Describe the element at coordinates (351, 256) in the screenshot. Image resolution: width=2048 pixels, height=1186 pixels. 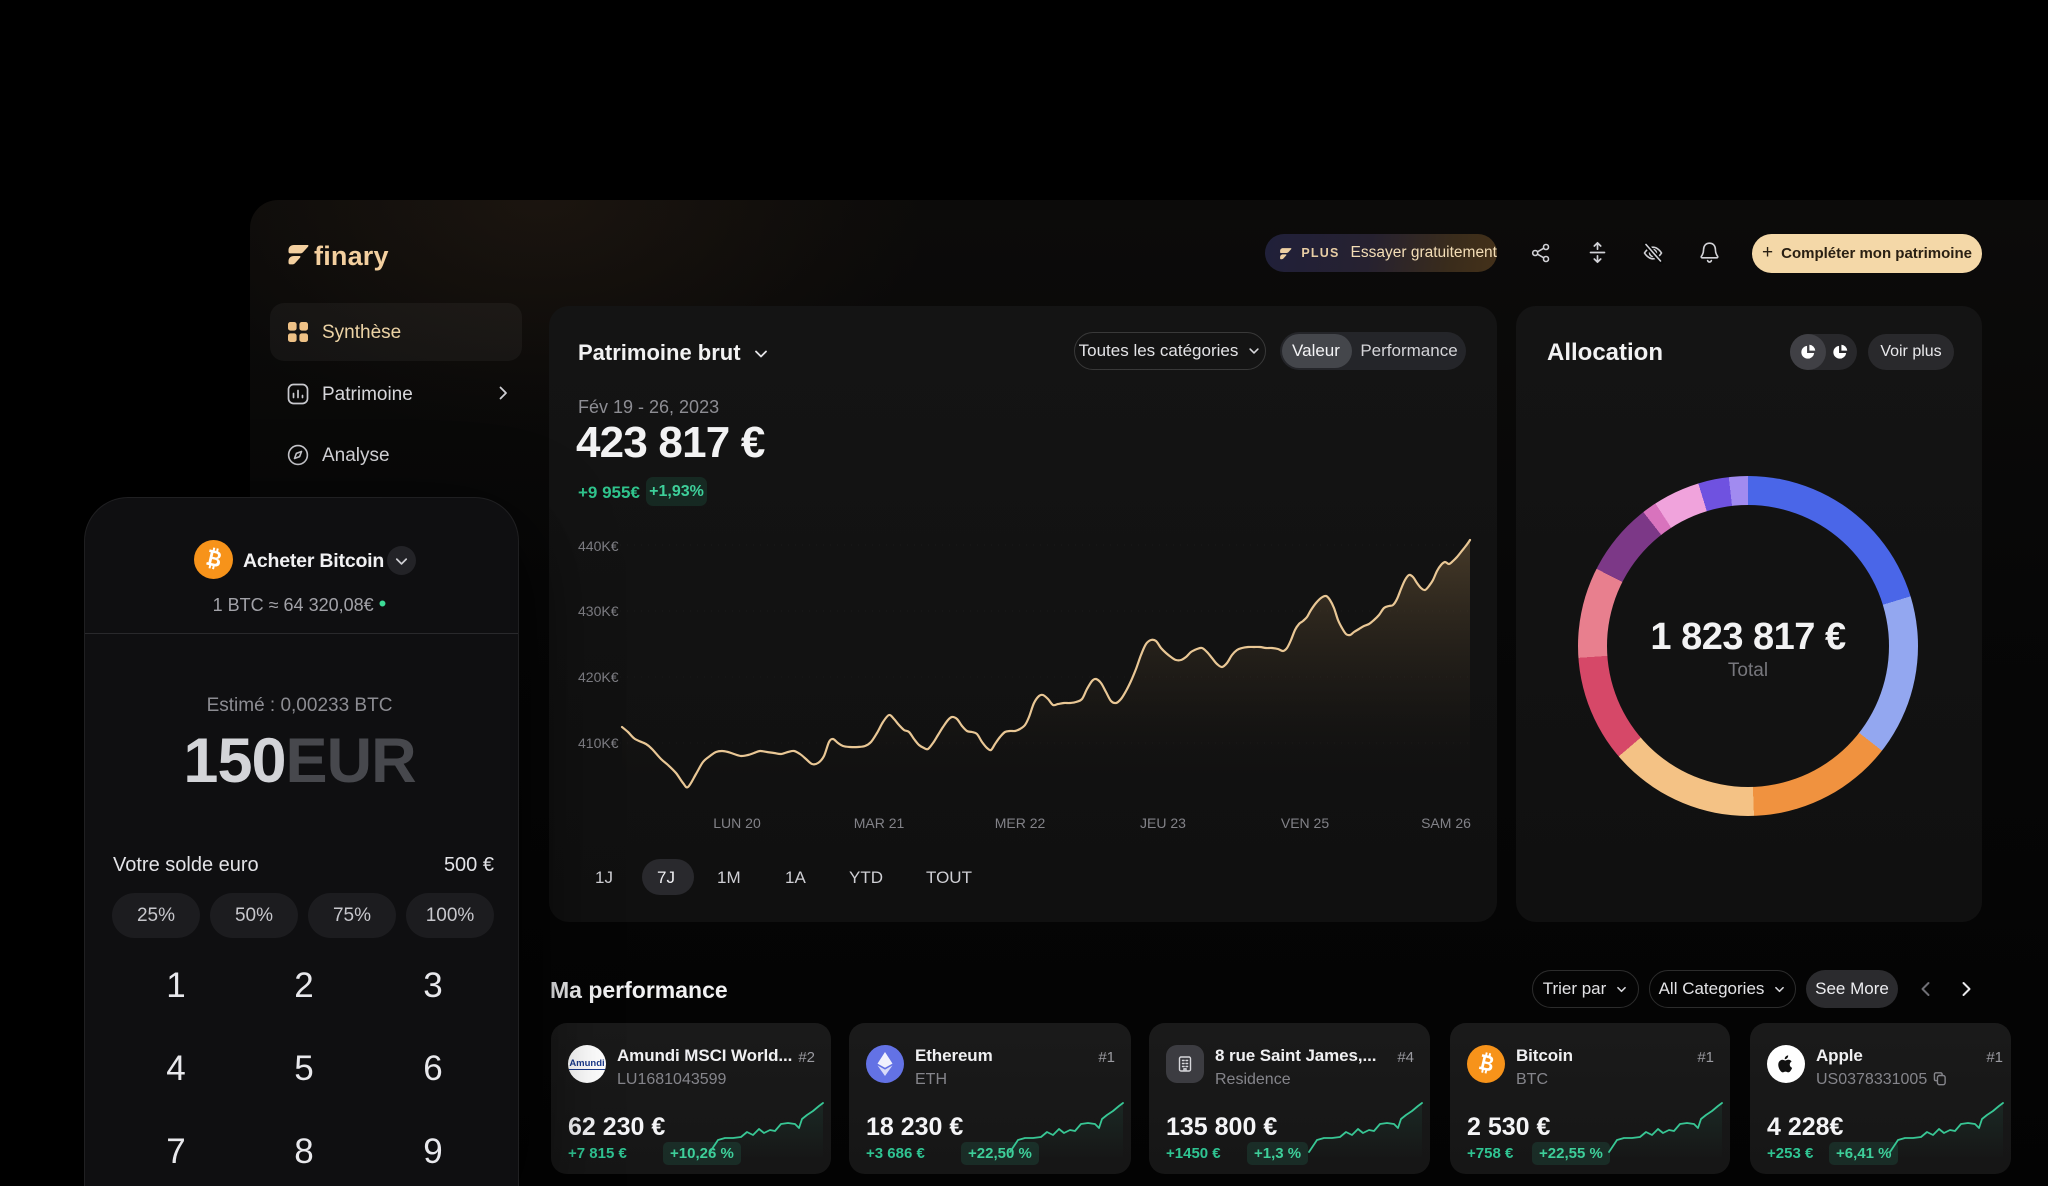
I see `svg-text: finary` at that location.